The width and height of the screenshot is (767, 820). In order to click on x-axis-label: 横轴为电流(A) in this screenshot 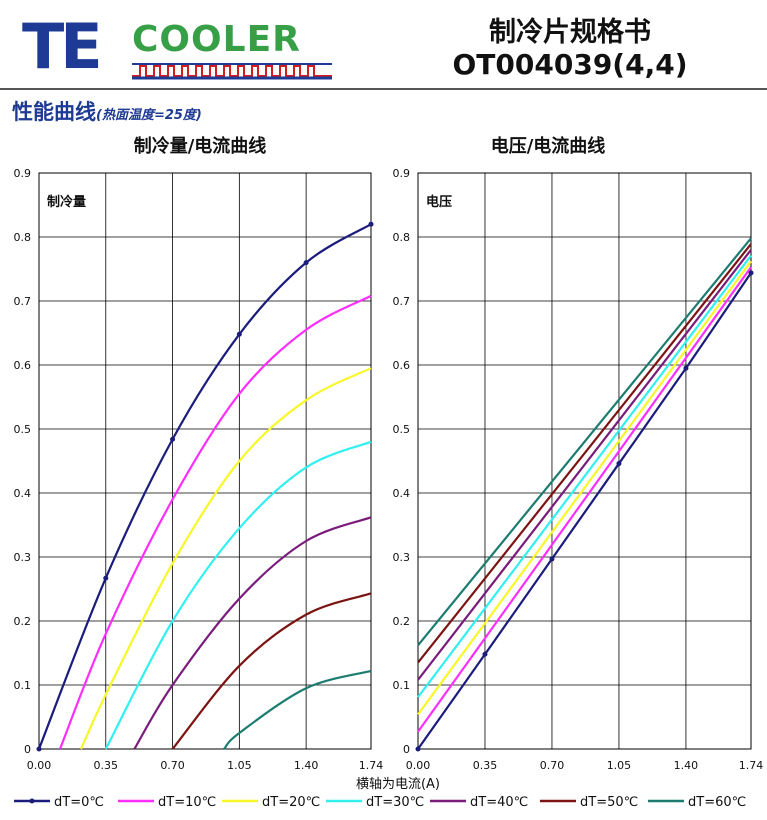, I will do `click(398, 784)`.